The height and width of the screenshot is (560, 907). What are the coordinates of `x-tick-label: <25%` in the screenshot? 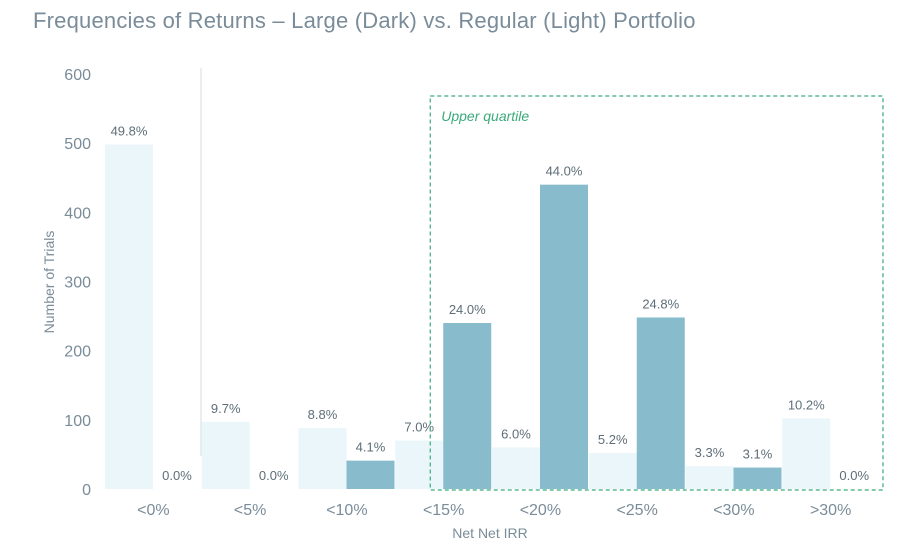 It's located at (636, 510).